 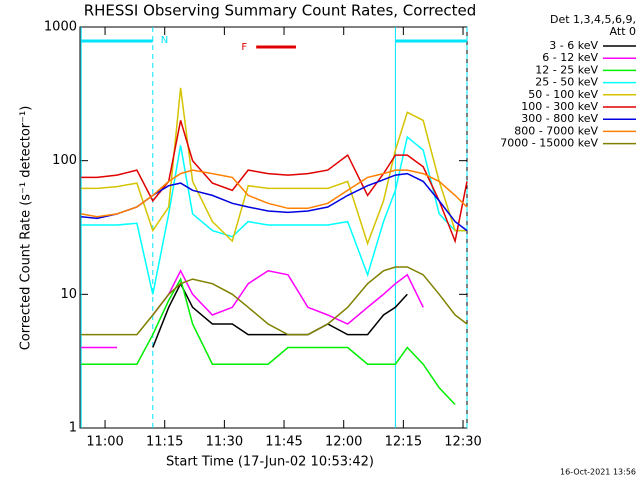 I want to click on legend-label: 7000 - 15000 keV, so click(x=549, y=143).